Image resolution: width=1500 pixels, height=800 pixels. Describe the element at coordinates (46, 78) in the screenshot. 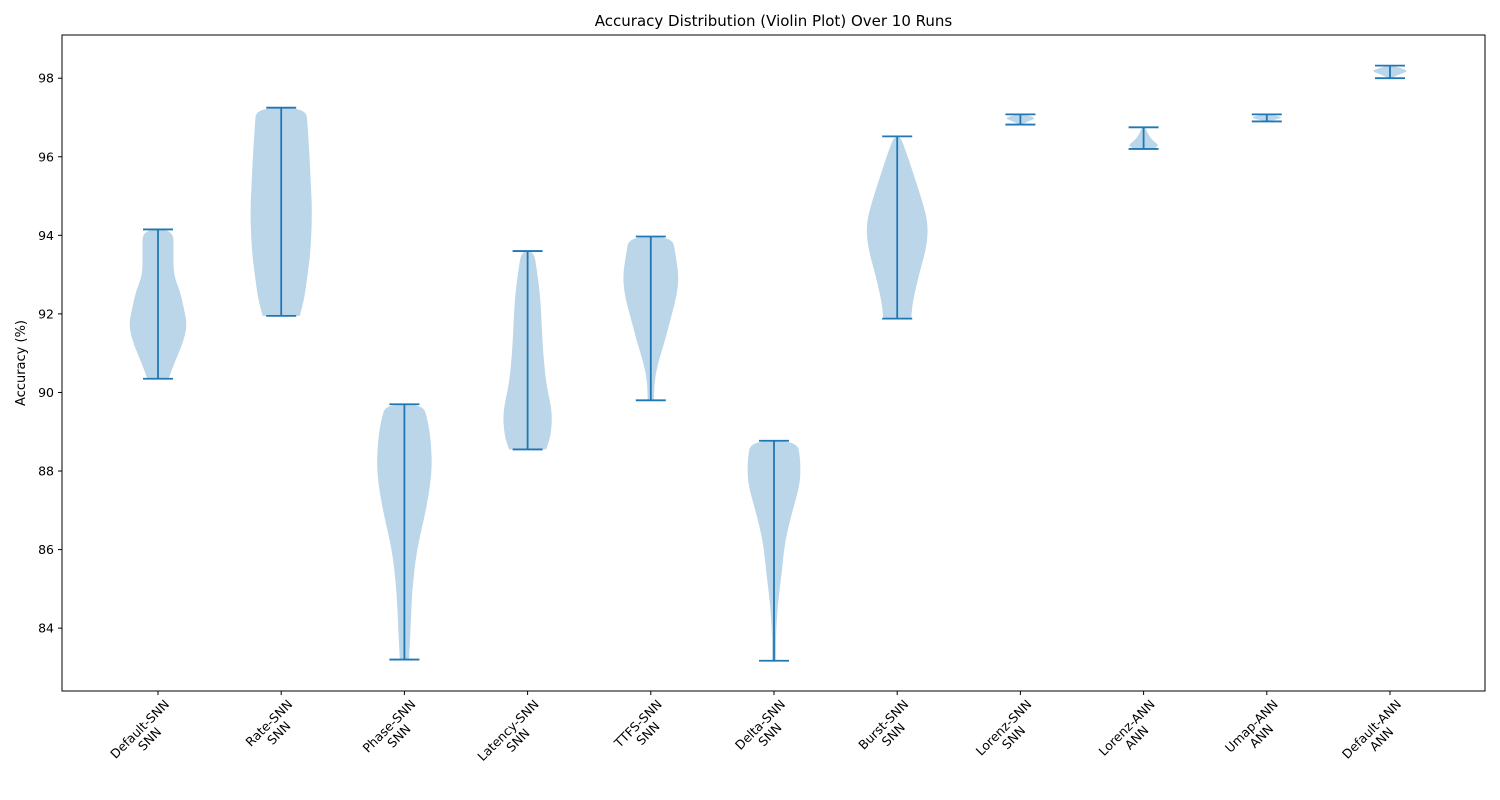

I see `y-tick-label: 98` at that location.